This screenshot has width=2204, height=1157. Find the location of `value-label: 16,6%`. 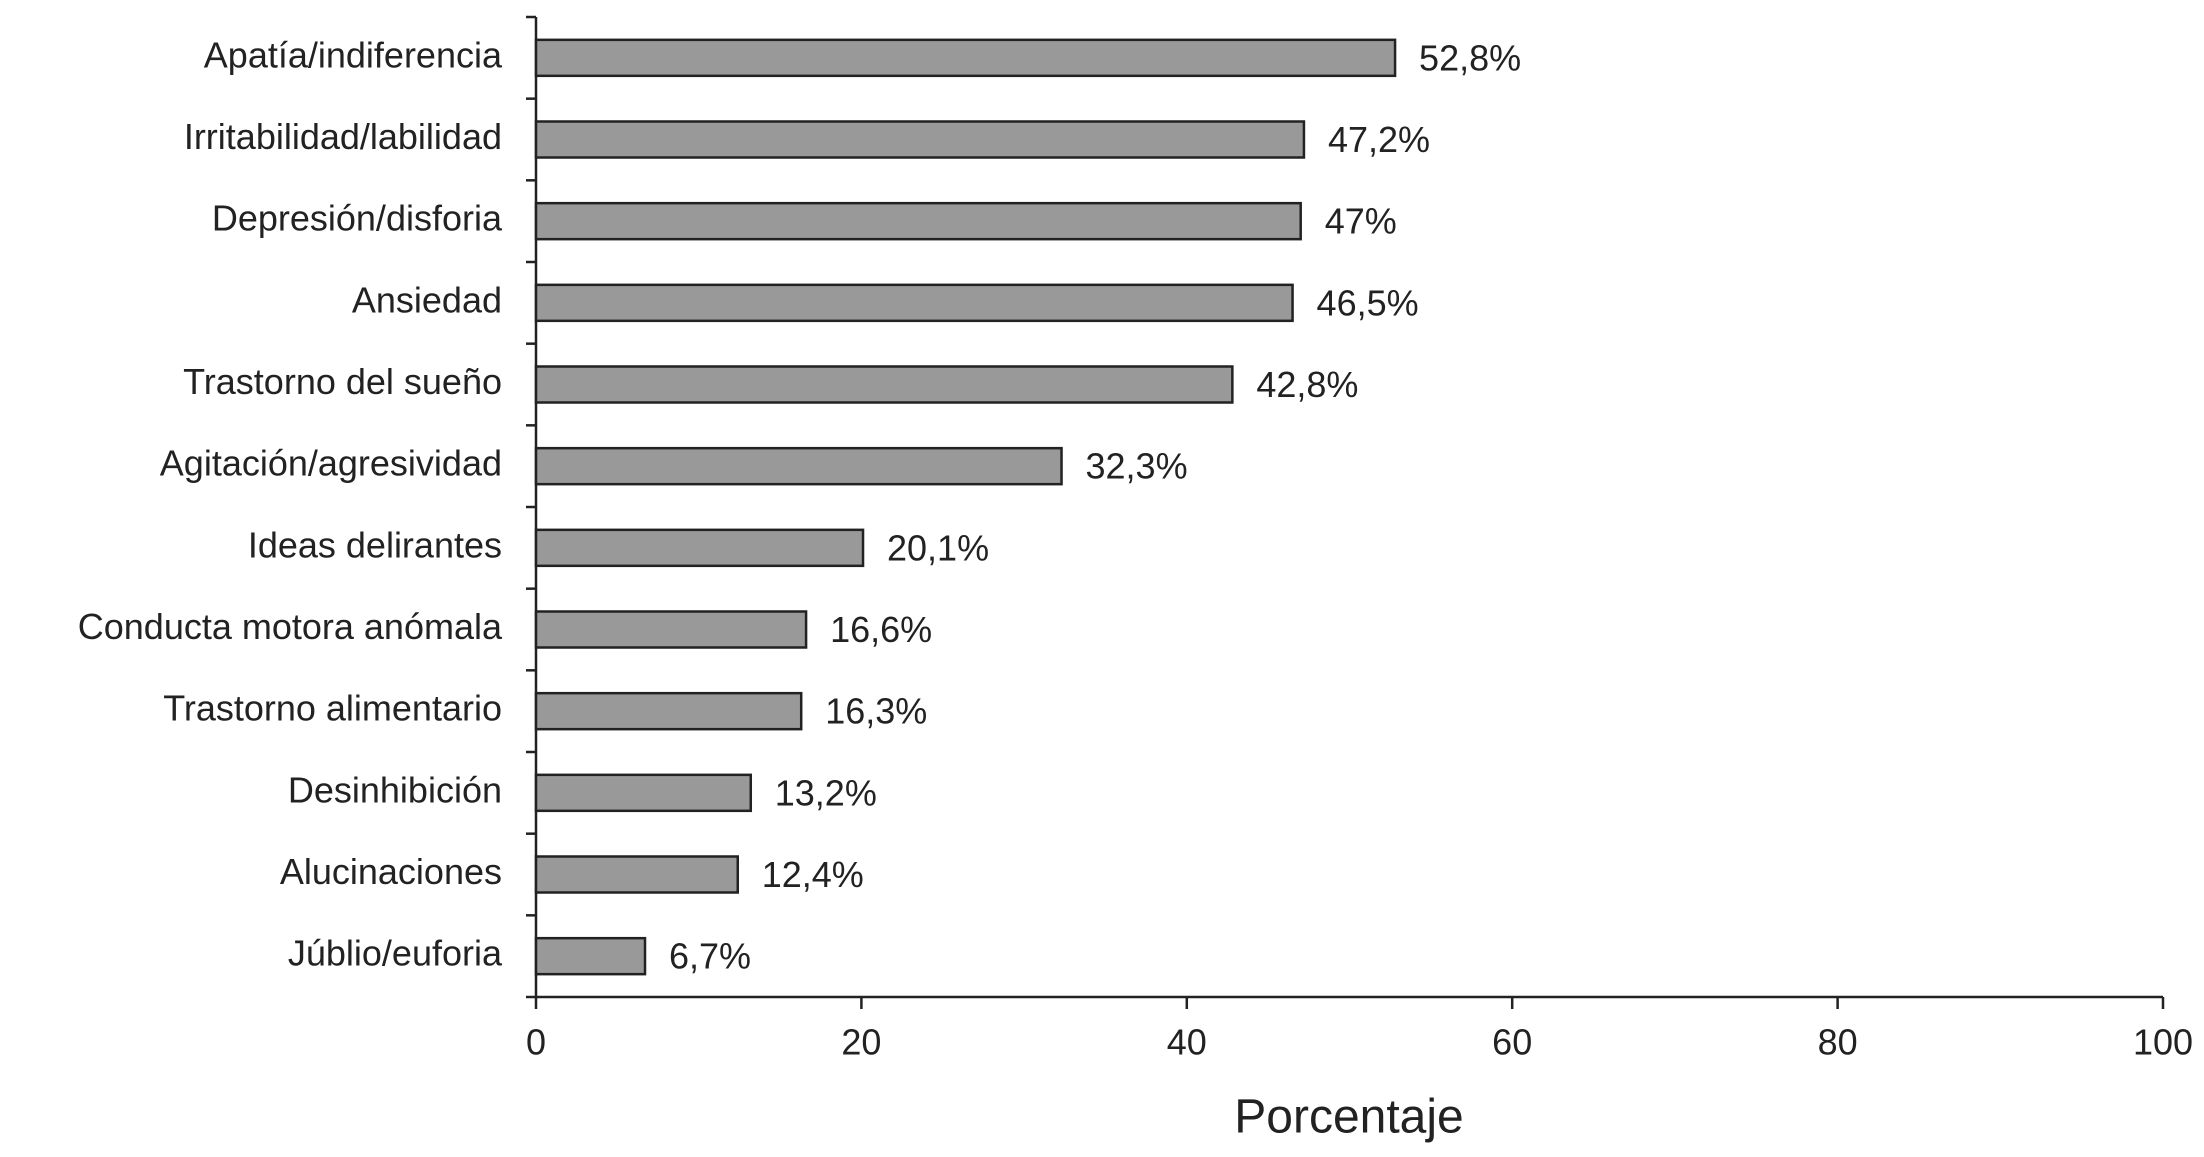

value-label: 16,6% is located at coordinates (881, 629).